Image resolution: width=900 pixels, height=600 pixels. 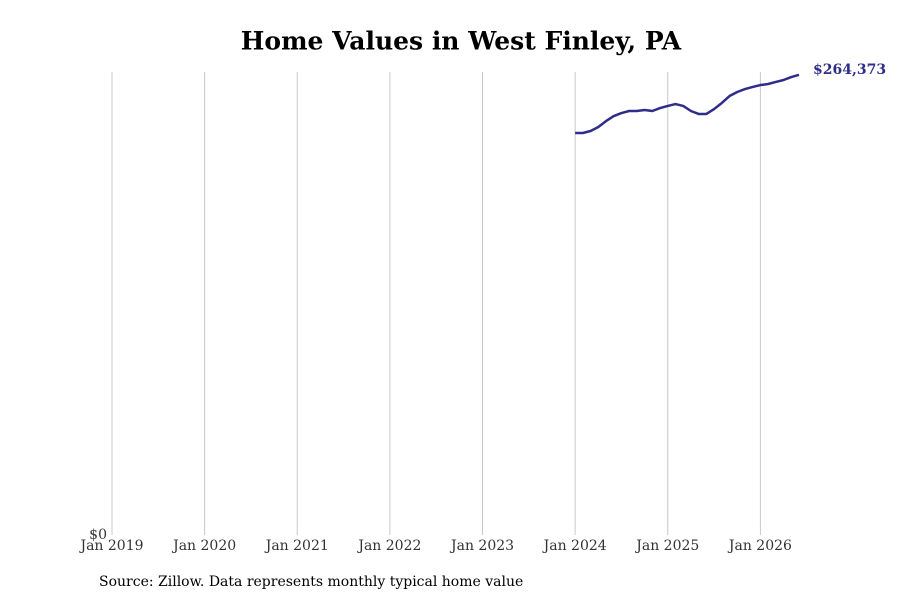 I want to click on x-tick-label: Jan 2022, so click(x=388, y=546).